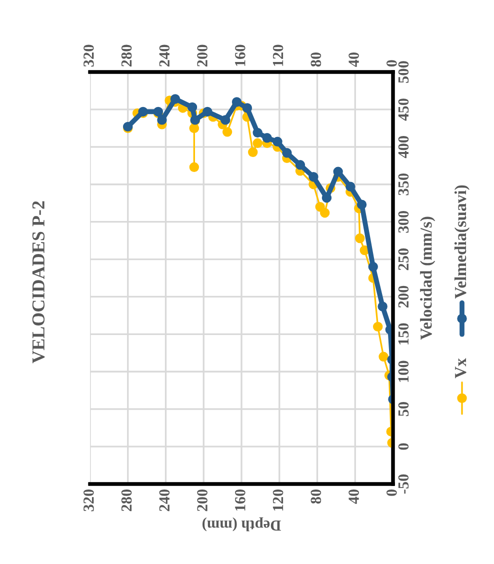  I want to click on y-tick-label: 50, so click(403, 409).